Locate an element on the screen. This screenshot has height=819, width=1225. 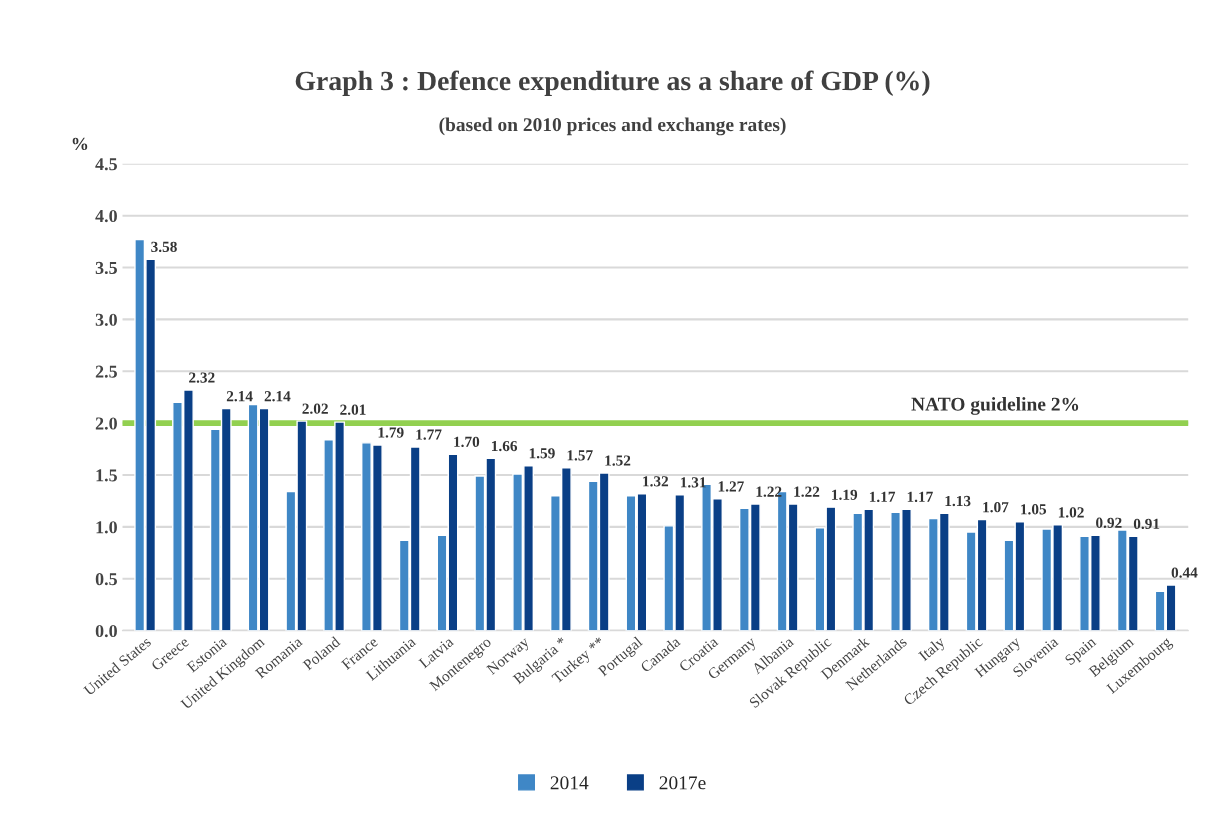
data-label: 1.02 is located at coordinates (1071, 512).